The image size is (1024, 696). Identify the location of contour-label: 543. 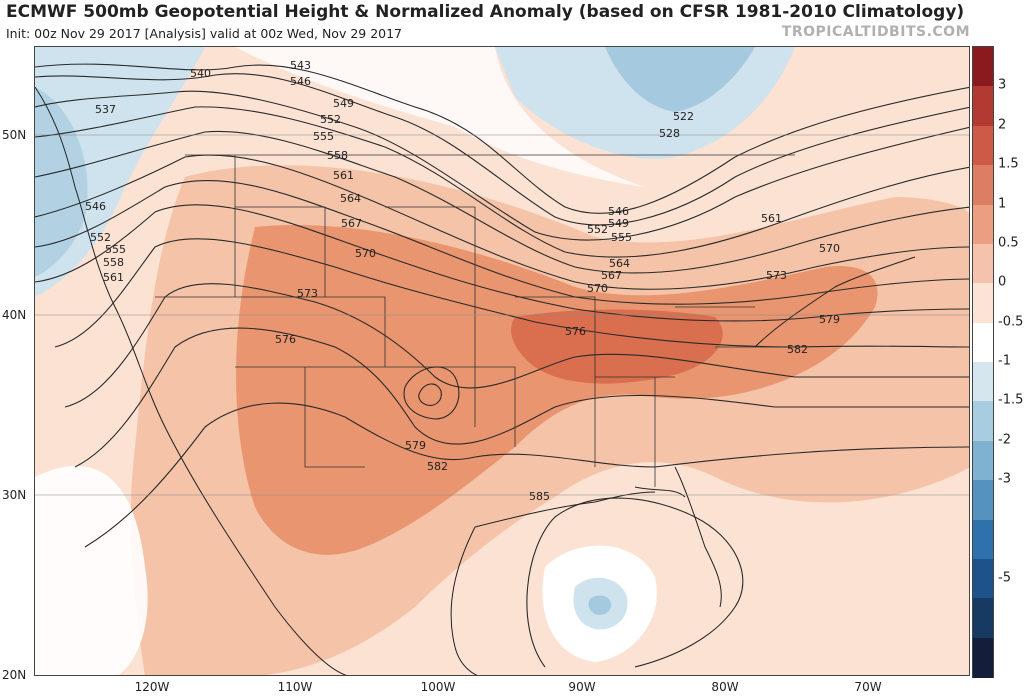
(300, 65).